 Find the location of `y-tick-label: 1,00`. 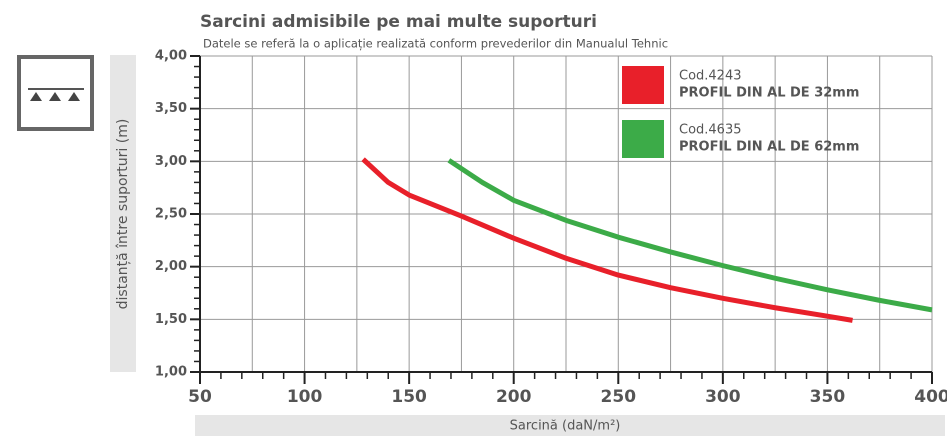

y-tick-label: 1,00 is located at coordinates (171, 372).